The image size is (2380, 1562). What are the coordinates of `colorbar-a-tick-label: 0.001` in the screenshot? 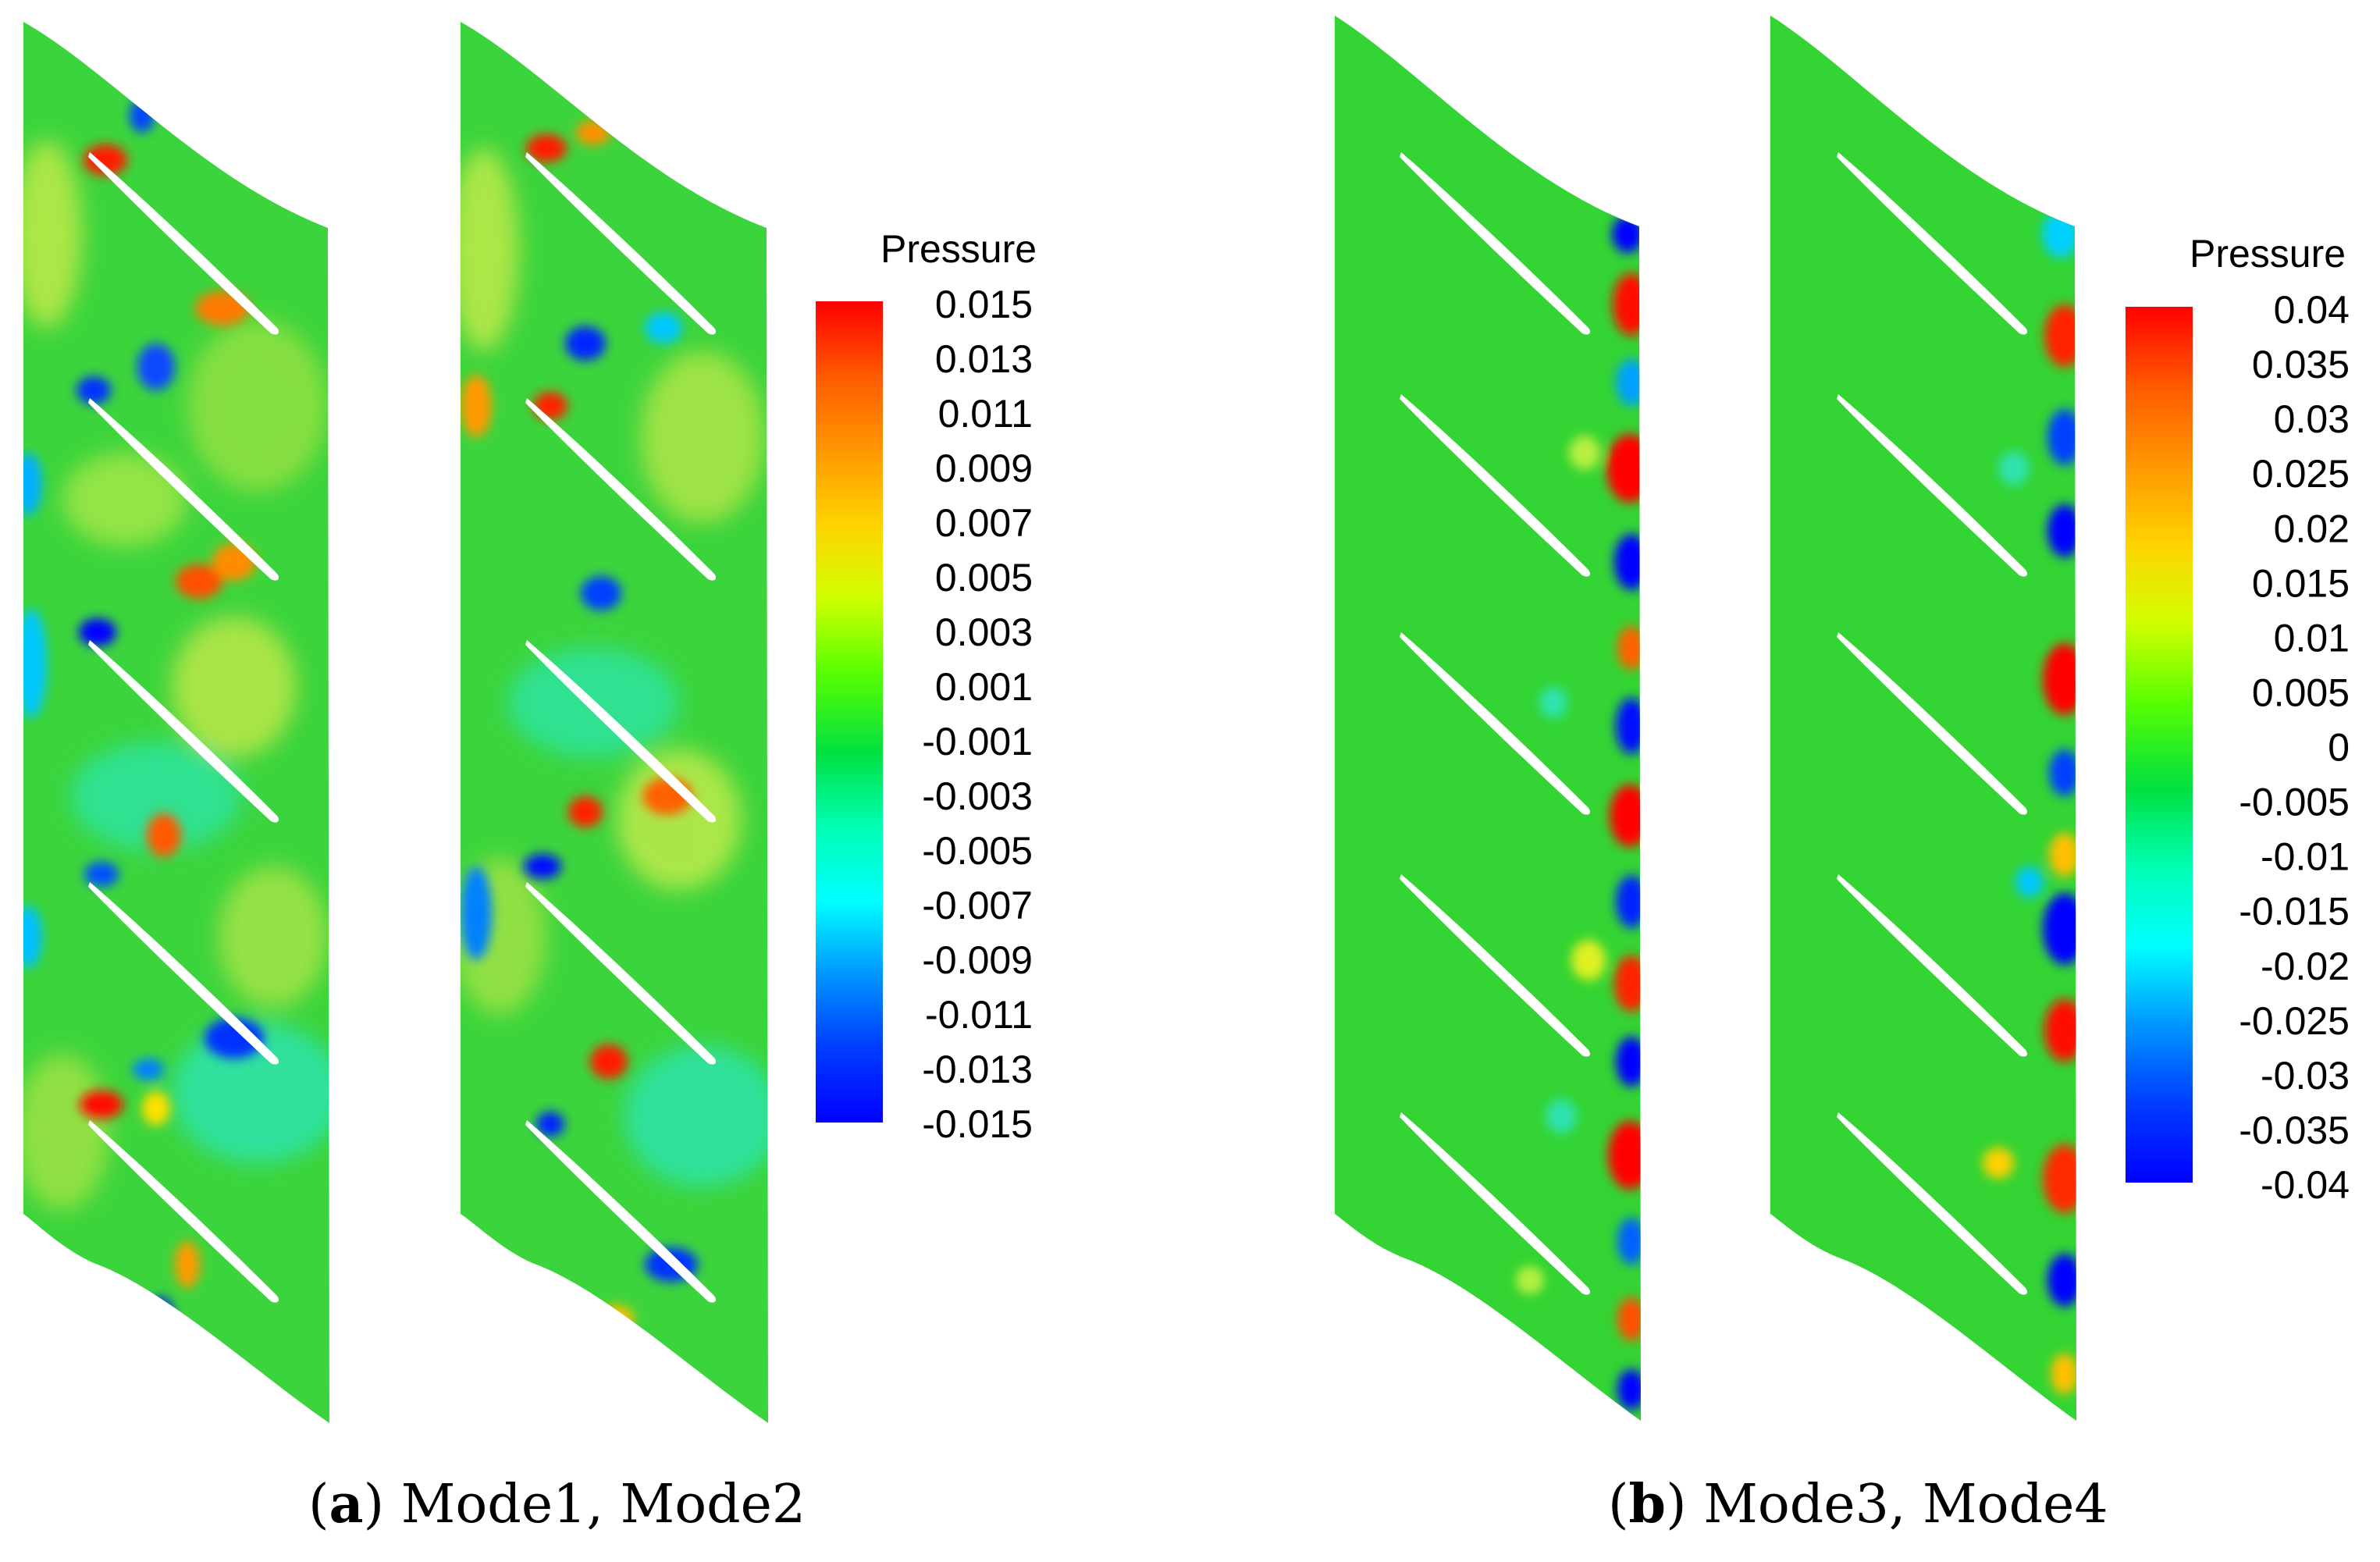 It's located at (984, 687).